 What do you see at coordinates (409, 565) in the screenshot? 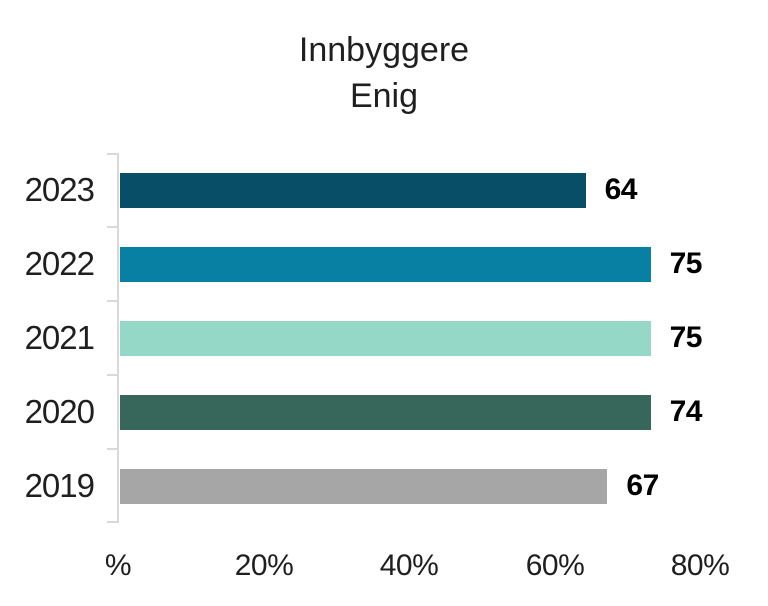
I see `x-axis-tick-label: 40%` at bounding box center [409, 565].